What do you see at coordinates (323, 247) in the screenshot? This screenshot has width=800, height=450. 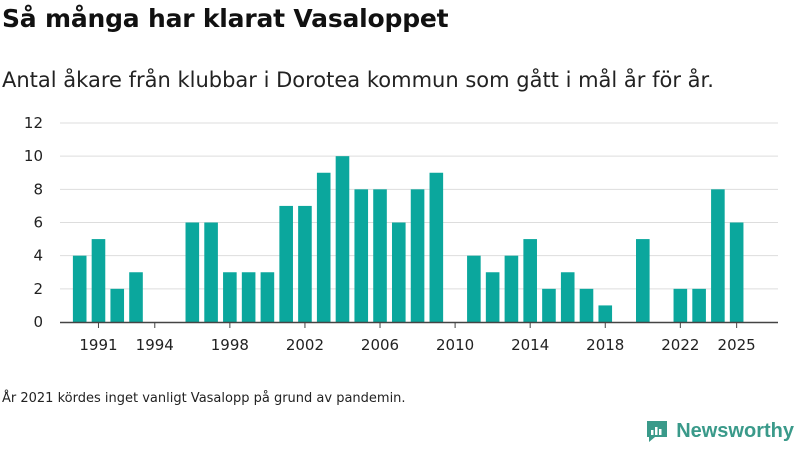 I see `bar-2003` at bounding box center [323, 247].